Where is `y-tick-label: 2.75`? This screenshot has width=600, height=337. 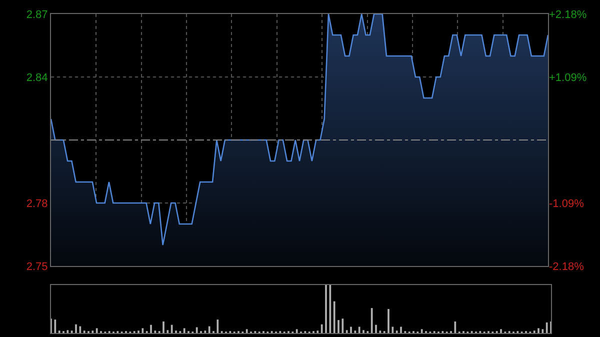
y-tick-label: 2.75 is located at coordinates (37, 266).